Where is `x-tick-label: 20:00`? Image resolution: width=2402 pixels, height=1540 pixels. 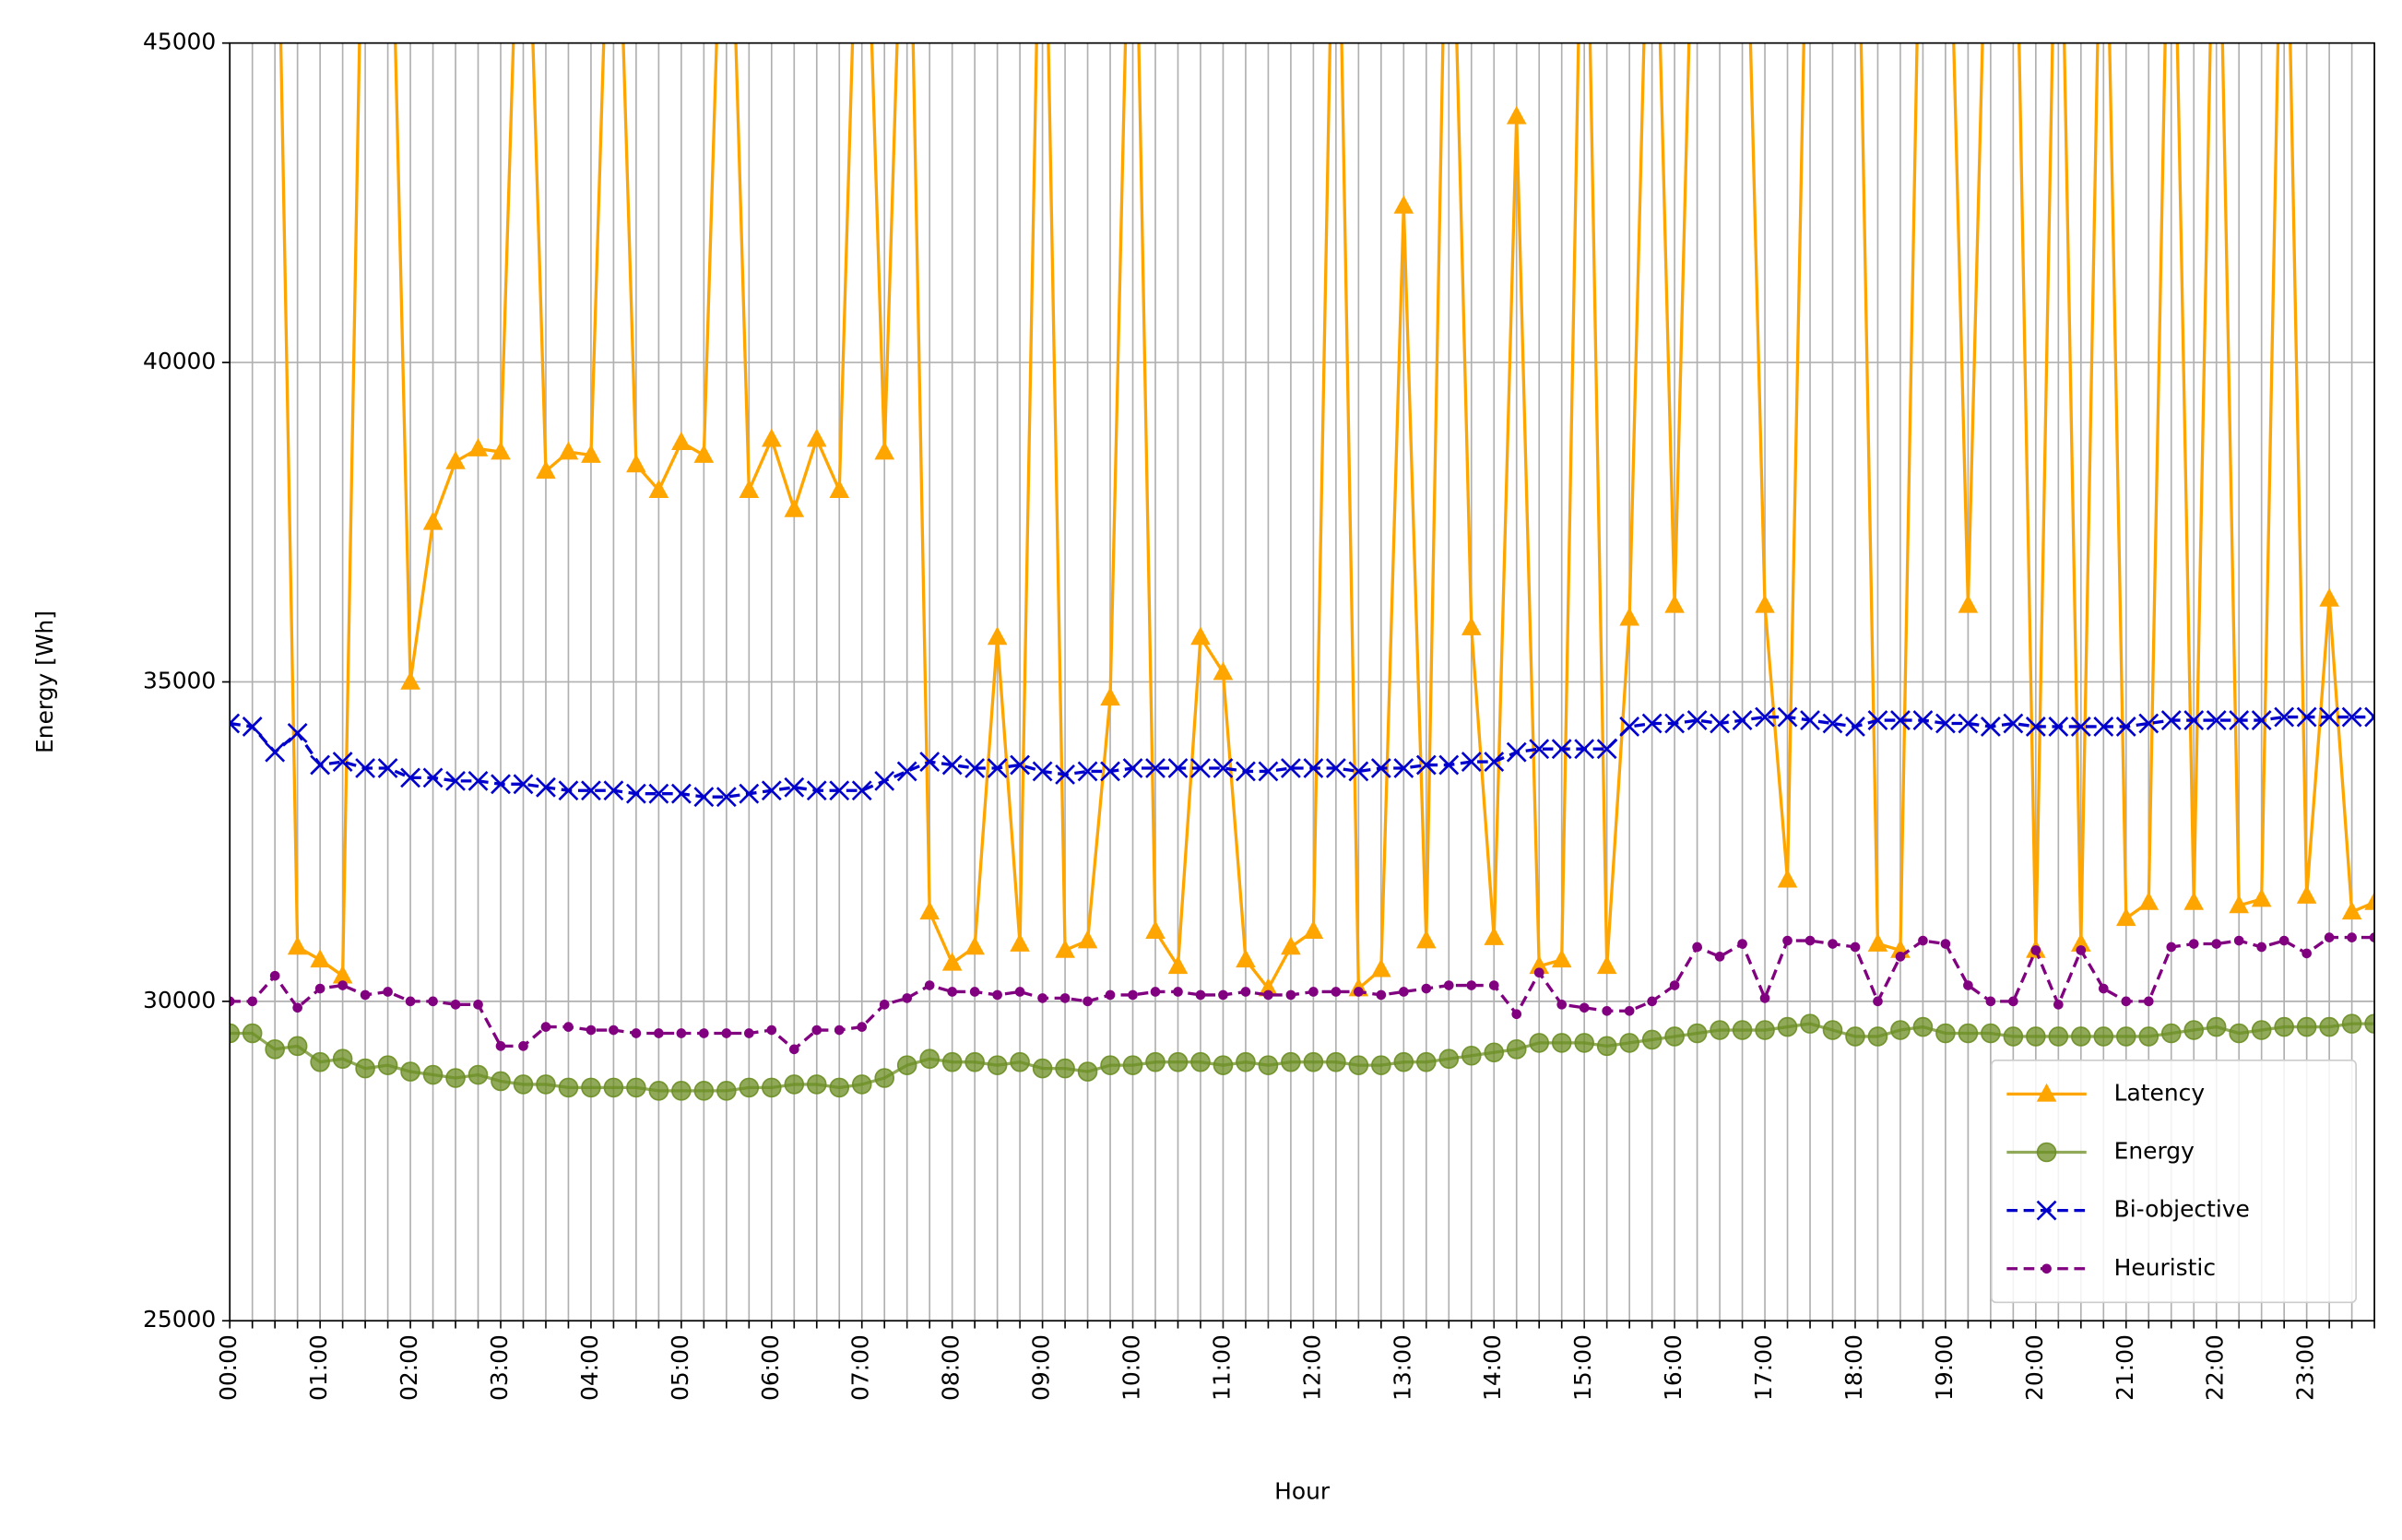 x-tick-label: 20:00 is located at coordinates (2034, 1368).